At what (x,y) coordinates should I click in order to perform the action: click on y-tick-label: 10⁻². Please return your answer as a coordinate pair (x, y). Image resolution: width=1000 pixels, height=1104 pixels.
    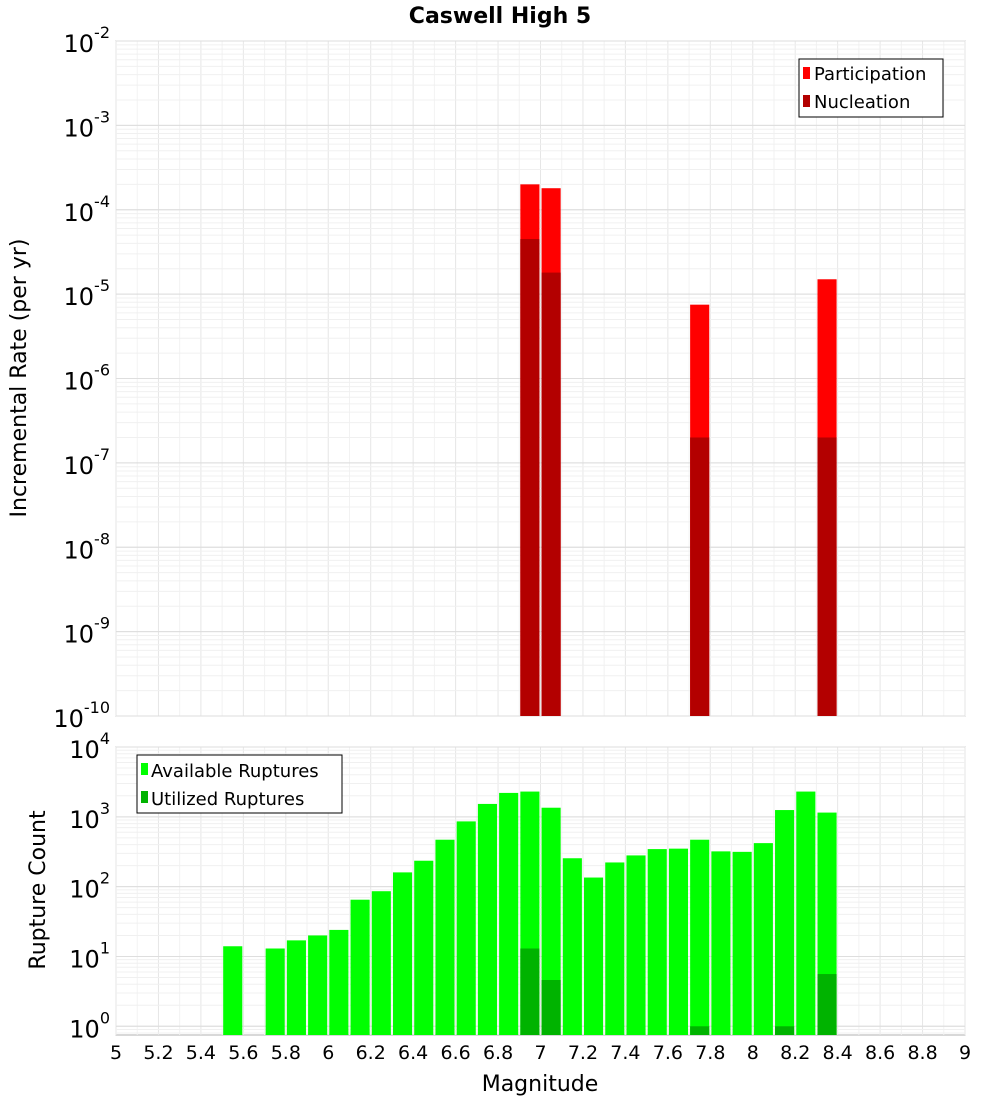
    Looking at the image, I should click on (87, 40).